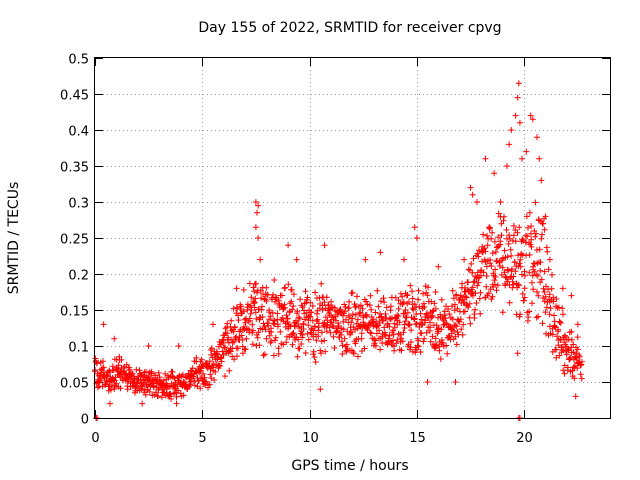 The width and height of the screenshot is (640, 480). What do you see at coordinates (74, 240) in the screenshot?
I see `y-tick-label: 0.25` at bounding box center [74, 240].